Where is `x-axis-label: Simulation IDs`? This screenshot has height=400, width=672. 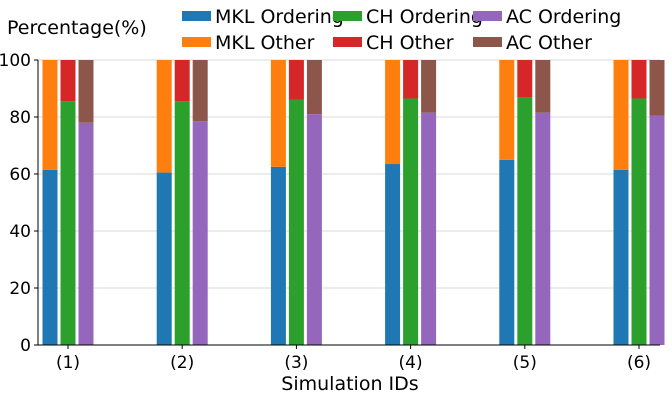 x-axis-label: Simulation IDs is located at coordinates (349, 384).